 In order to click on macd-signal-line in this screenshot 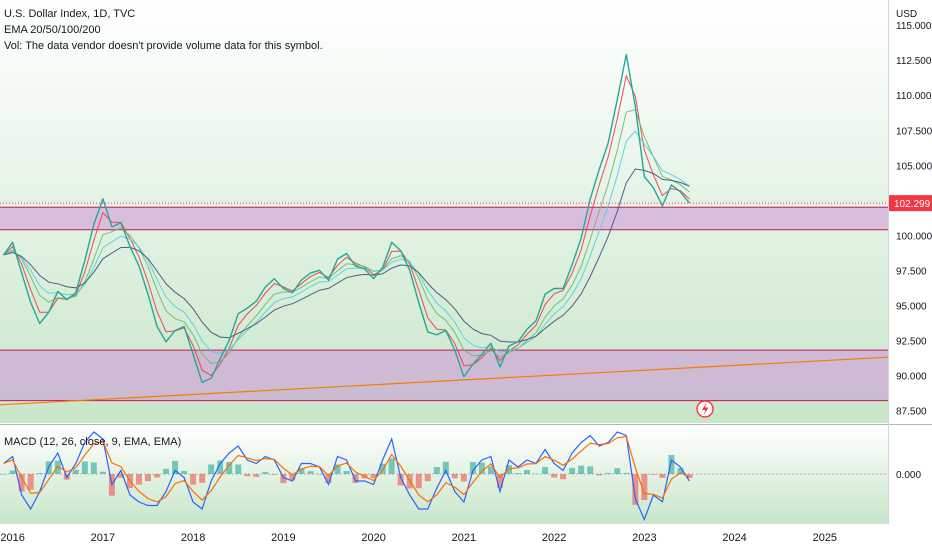, I will do `click(346, 469)`.